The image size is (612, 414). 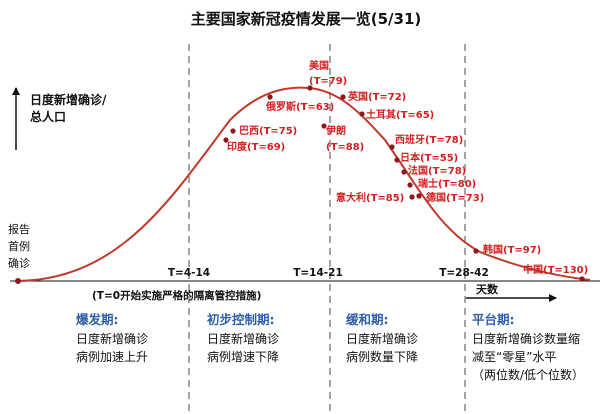 I want to click on marker-uk, so click(x=343, y=97).